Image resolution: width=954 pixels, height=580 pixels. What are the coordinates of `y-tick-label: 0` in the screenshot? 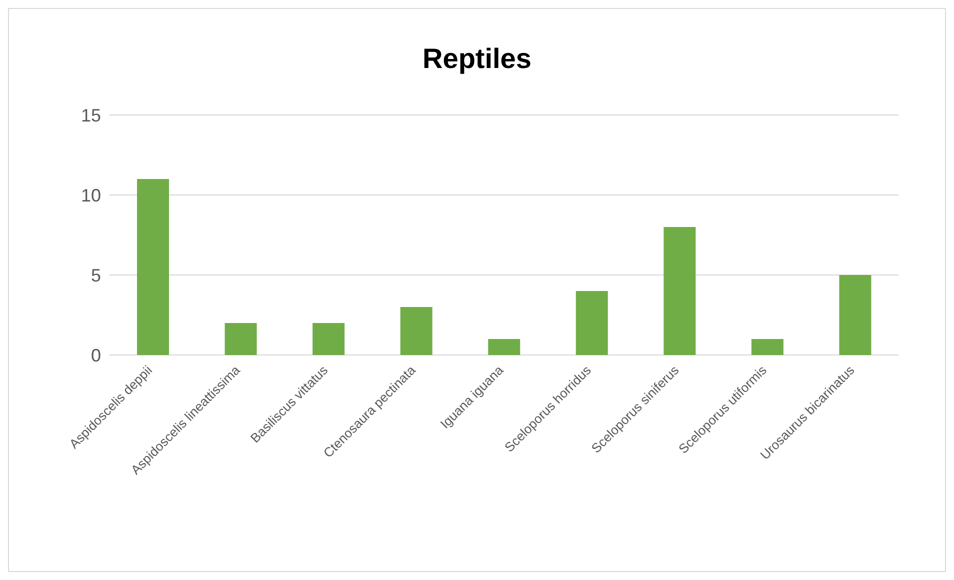 It's located at (95, 355).